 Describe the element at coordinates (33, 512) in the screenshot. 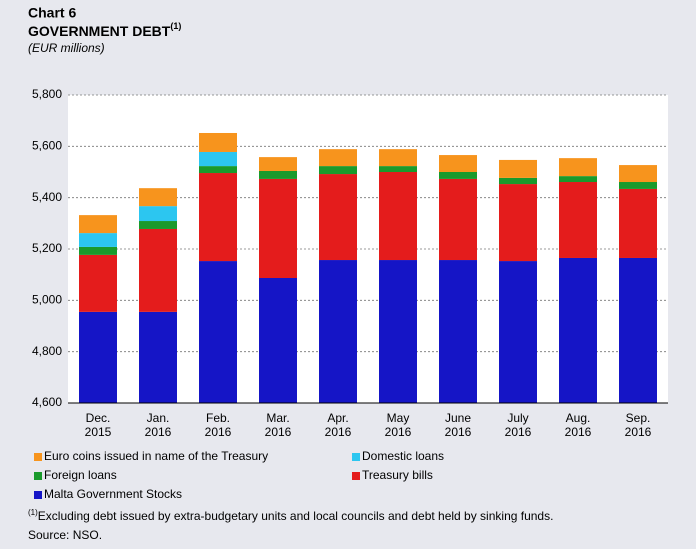

I see `footnote-marker: (1)` at that location.